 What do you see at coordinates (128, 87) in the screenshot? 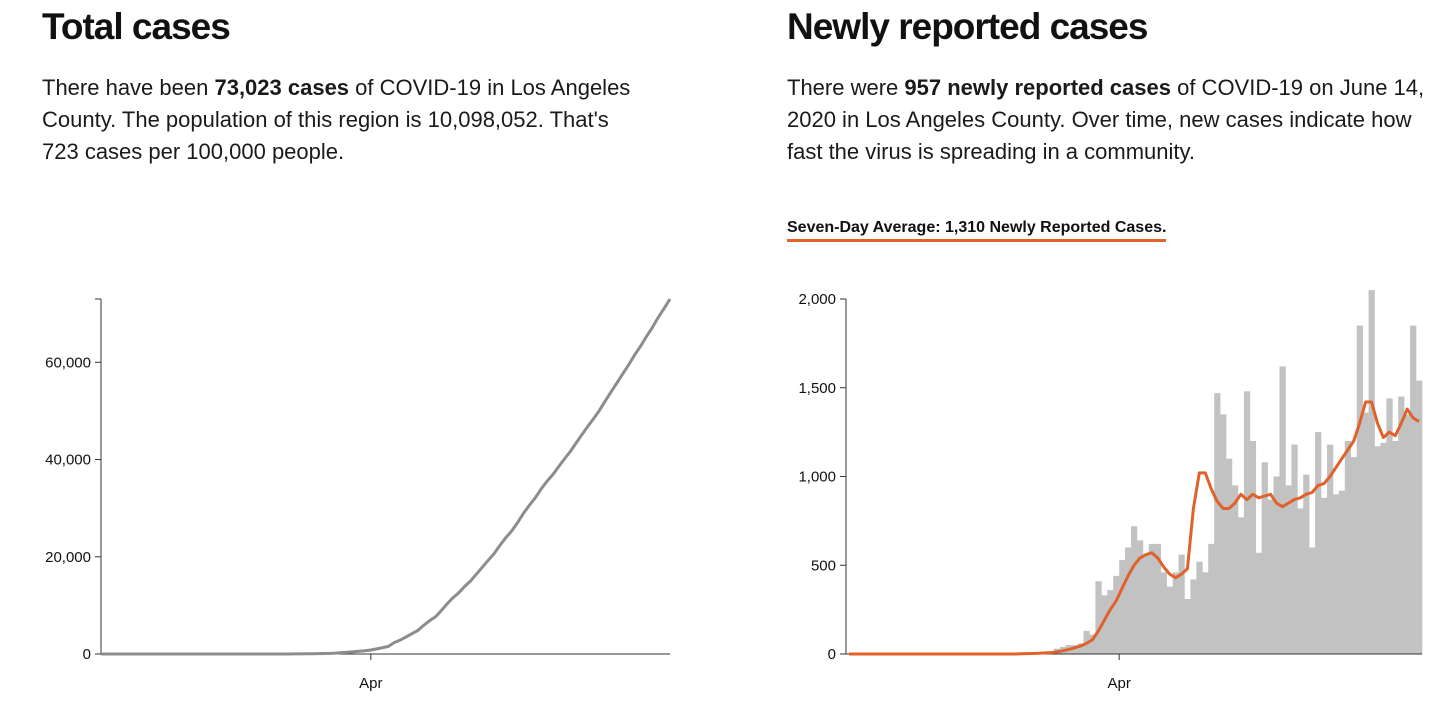
I see `total-cases-desc-prefix: There have been` at bounding box center [128, 87].